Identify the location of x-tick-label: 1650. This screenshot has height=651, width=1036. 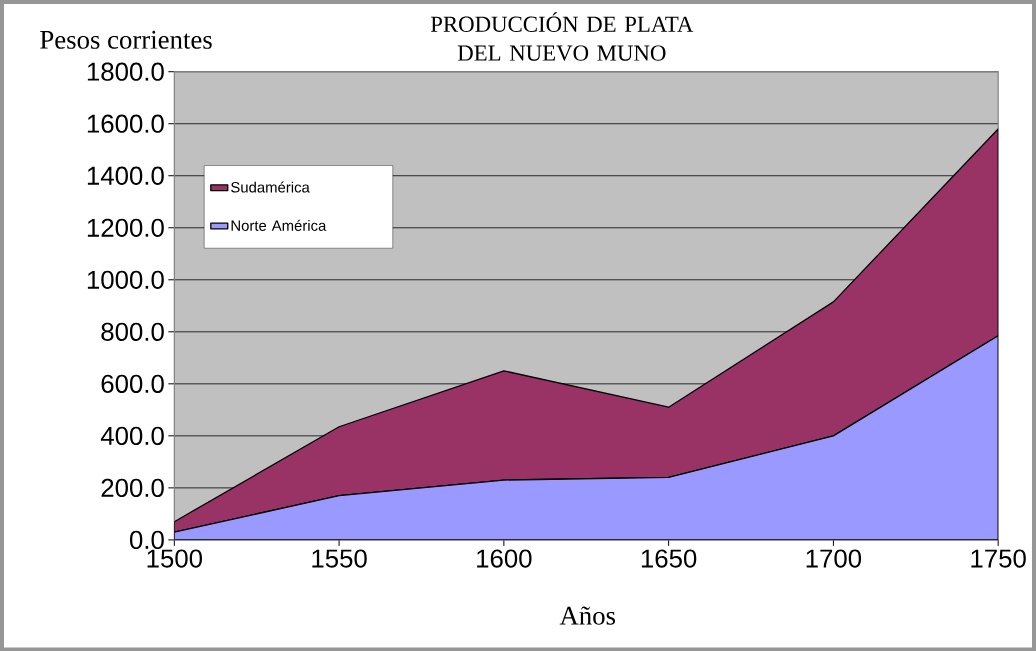
(669, 558).